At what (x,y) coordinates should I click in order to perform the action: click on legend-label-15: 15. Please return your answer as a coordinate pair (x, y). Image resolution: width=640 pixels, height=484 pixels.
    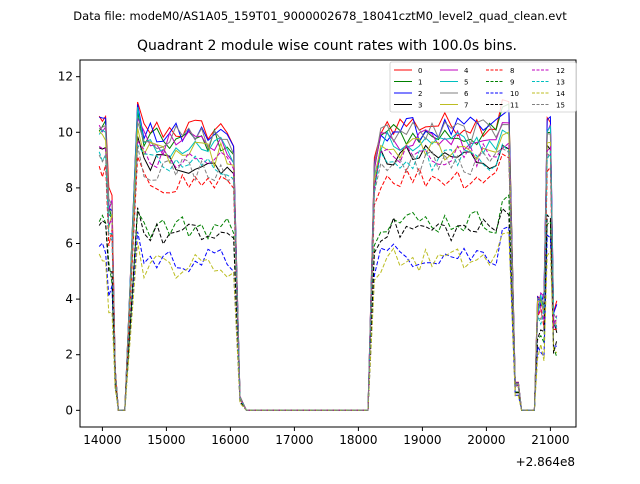
    Looking at the image, I should click on (560, 106).